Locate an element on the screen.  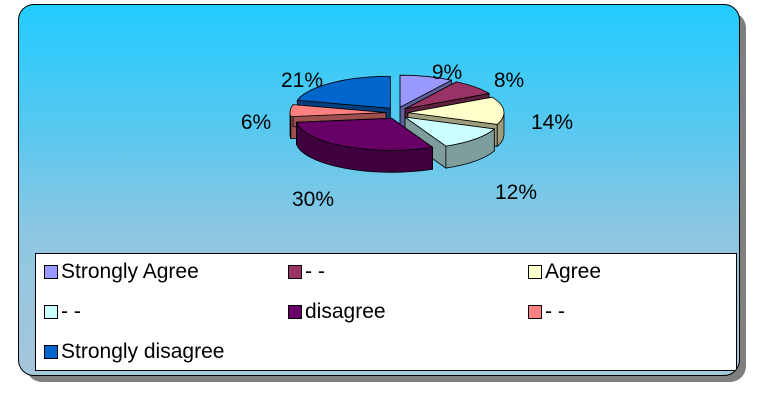
percent-label-1: 8% is located at coordinates (509, 80).